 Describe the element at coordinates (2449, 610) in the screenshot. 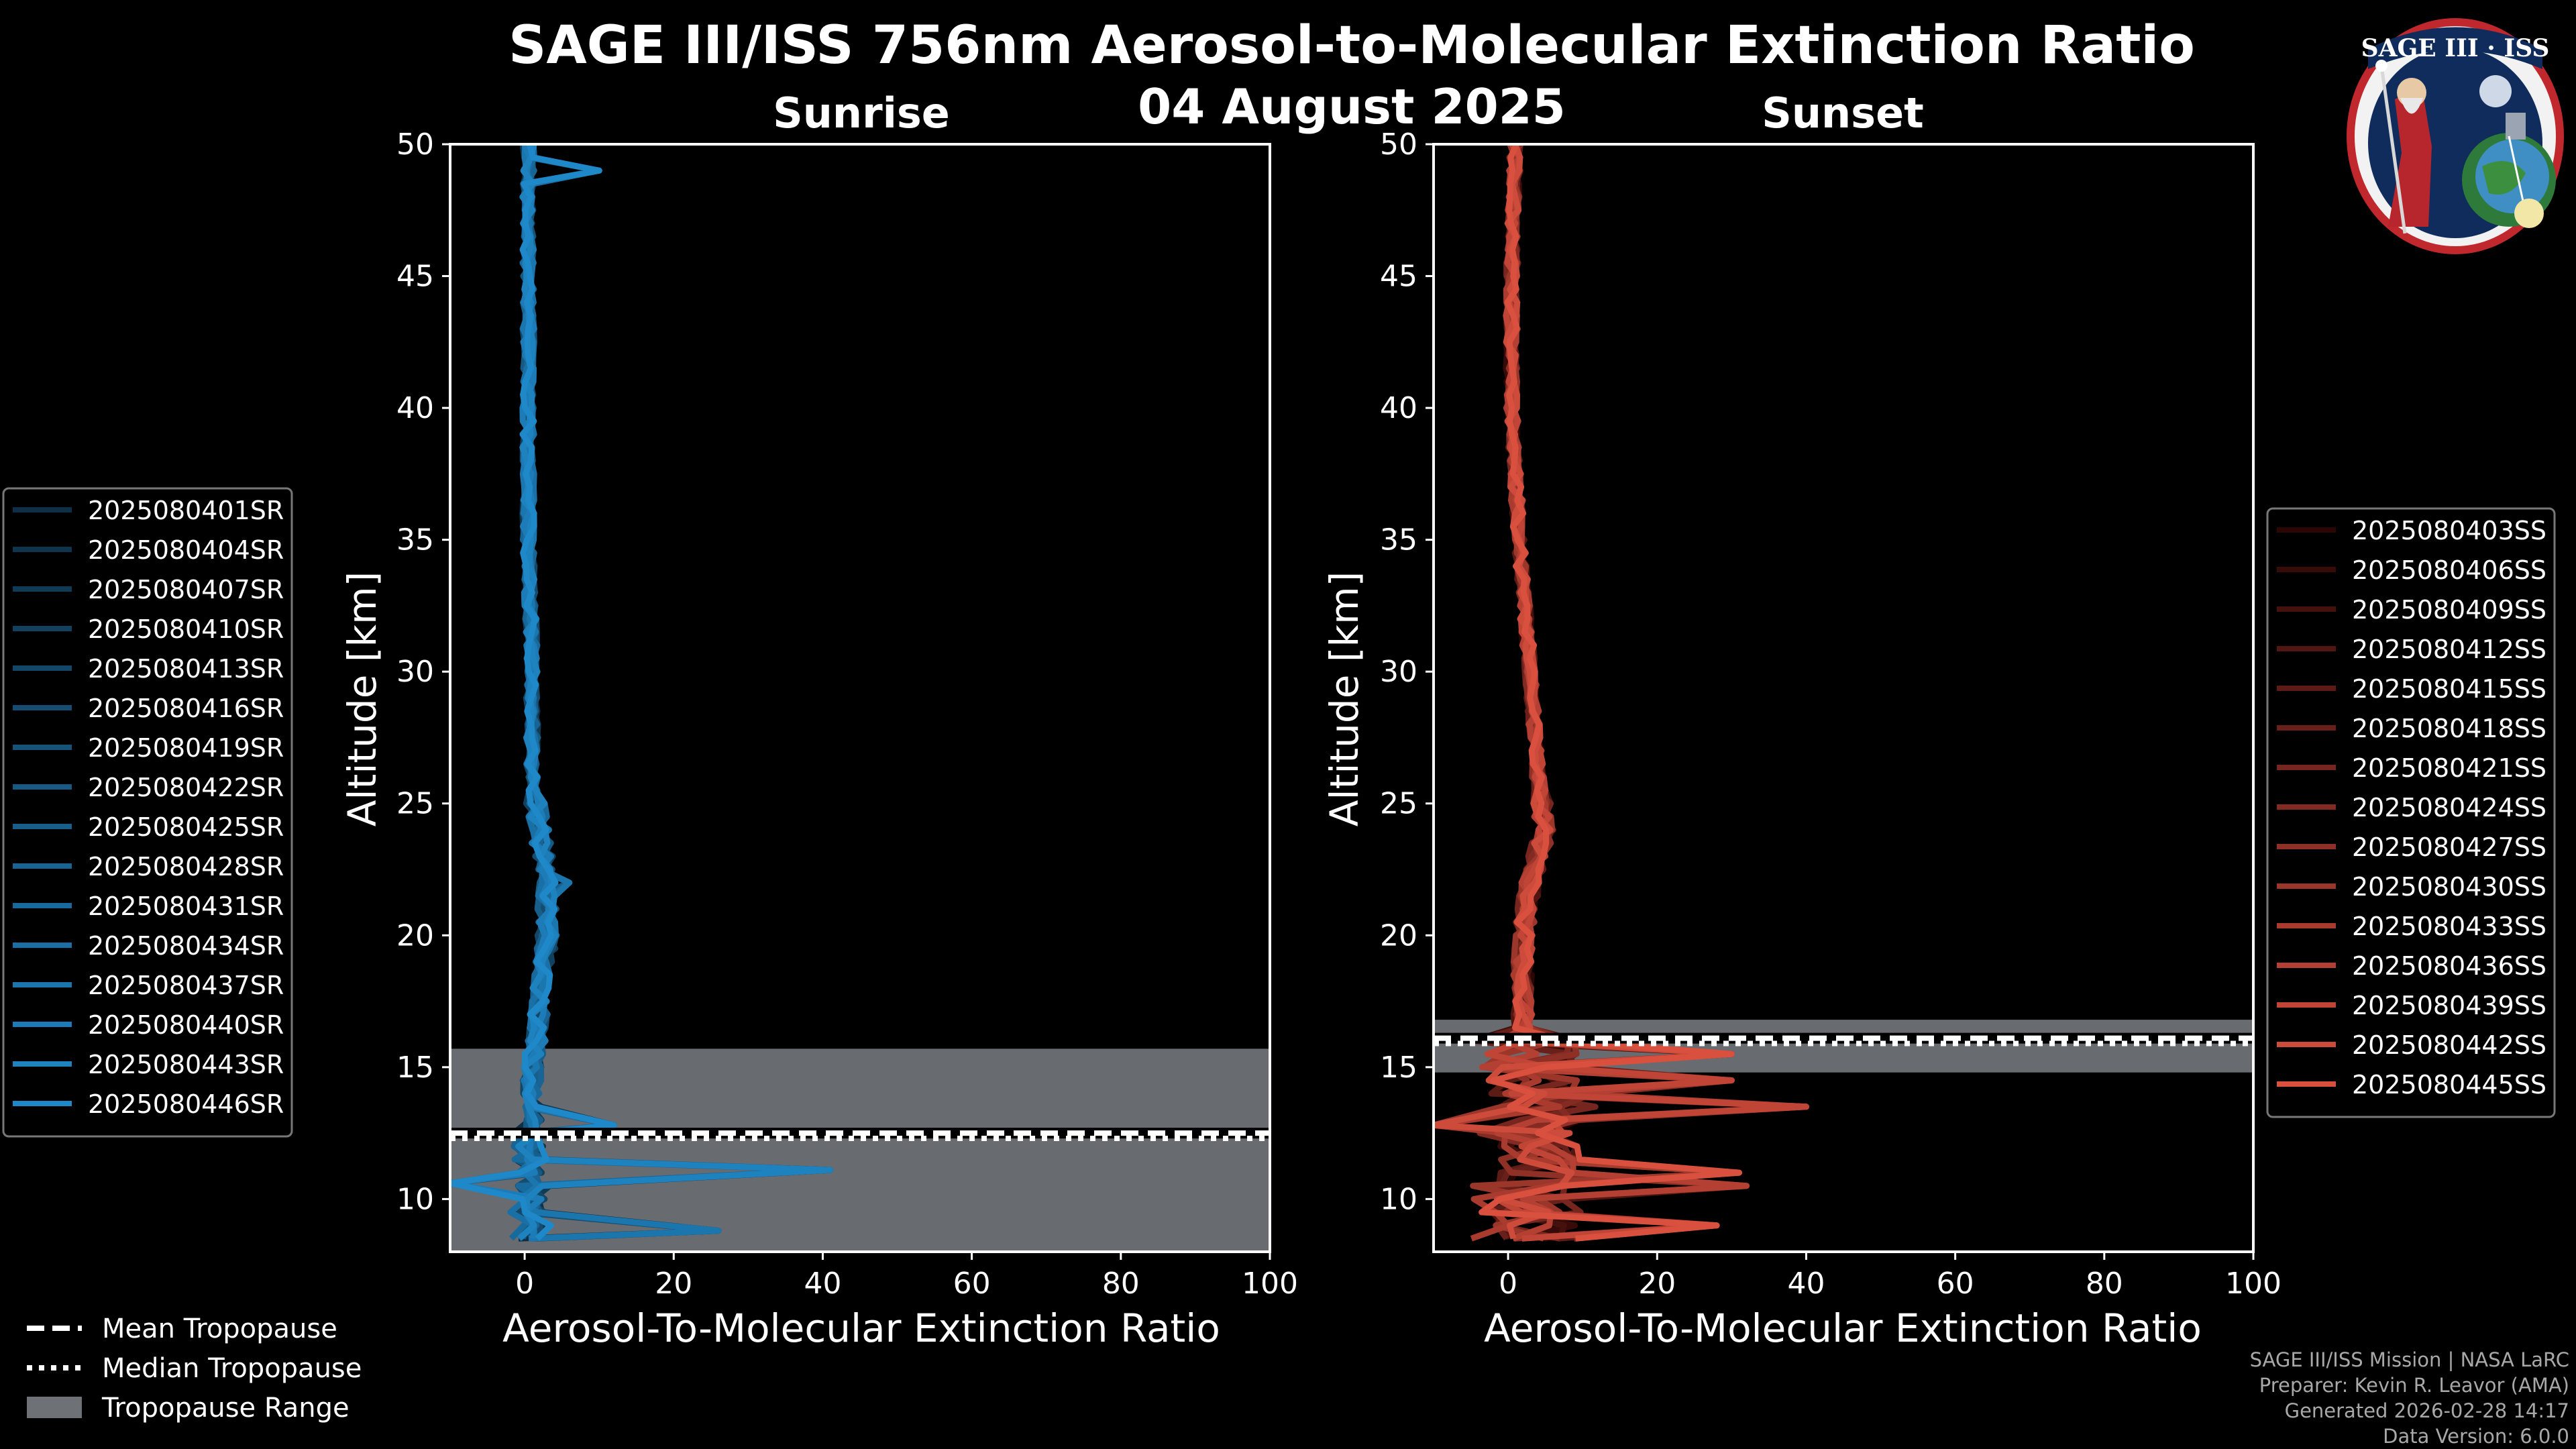

I see `sunset-legend-label: 2025080409SS` at that location.